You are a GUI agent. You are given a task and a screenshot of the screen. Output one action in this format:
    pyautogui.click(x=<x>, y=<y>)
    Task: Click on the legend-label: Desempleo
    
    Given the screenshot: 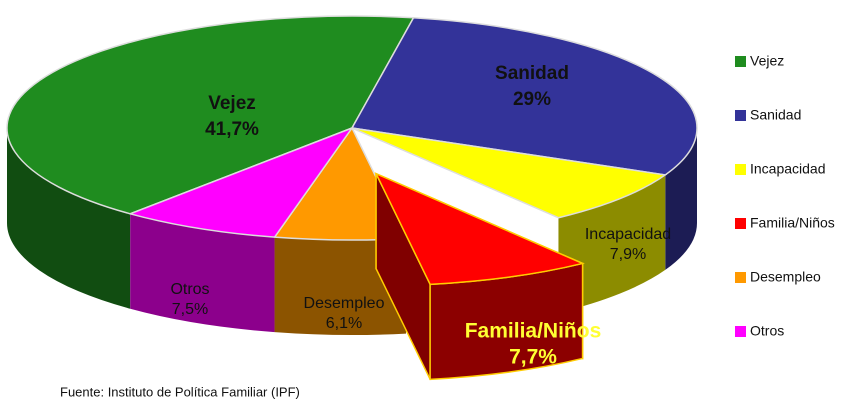 What is the action you would take?
    pyautogui.click(x=785, y=277)
    